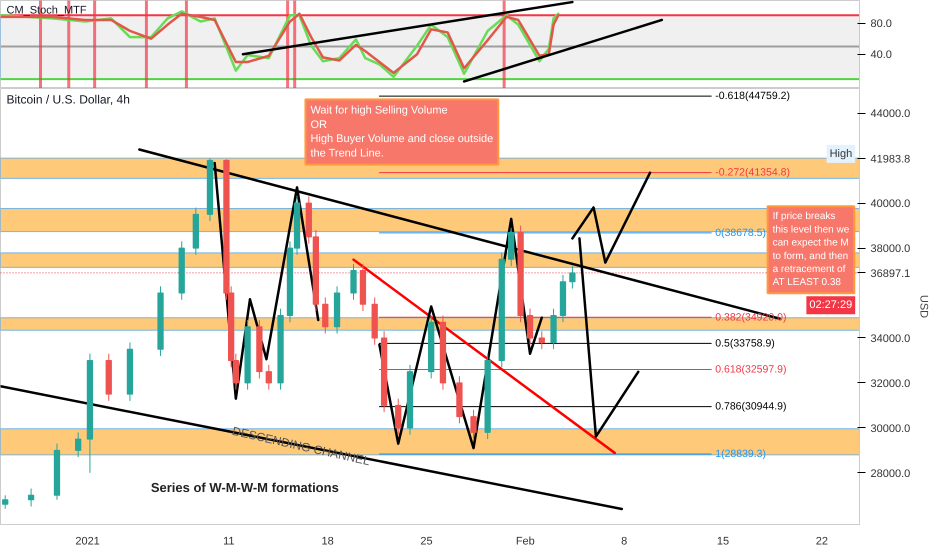  What do you see at coordinates (923, 306) in the screenshot?
I see `y-axis-title: USD` at bounding box center [923, 306].